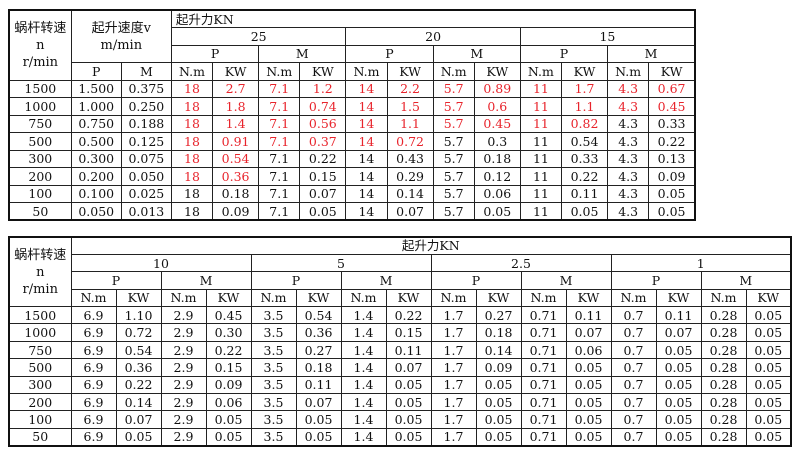 The width and height of the screenshot is (800, 451). What do you see at coordinates (701, 263) in the screenshot?
I see `load-header: 1` at bounding box center [701, 263].